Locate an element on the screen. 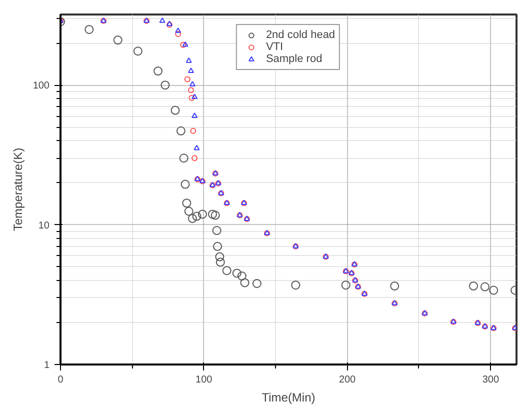 This screenshot has width=524, height=414. x-tick-label: 200 is located at coordinates (347, 380).